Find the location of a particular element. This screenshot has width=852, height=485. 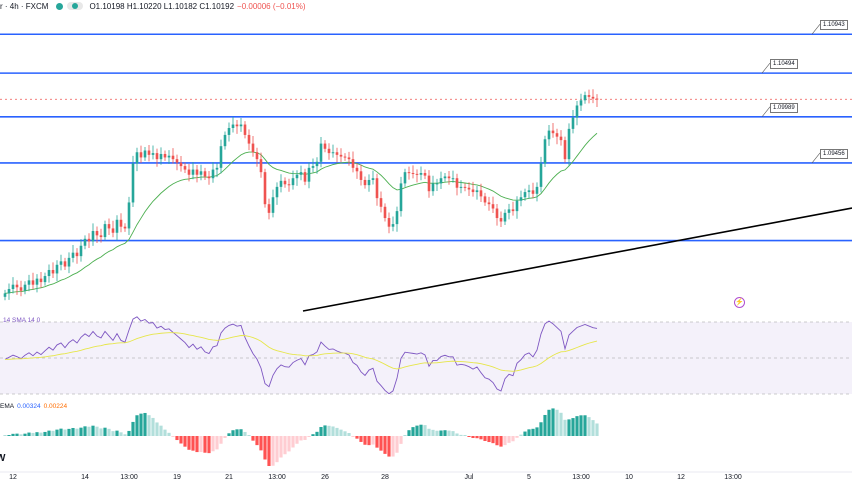

x-tick-label: 14 is located at coordinates (85, 477).